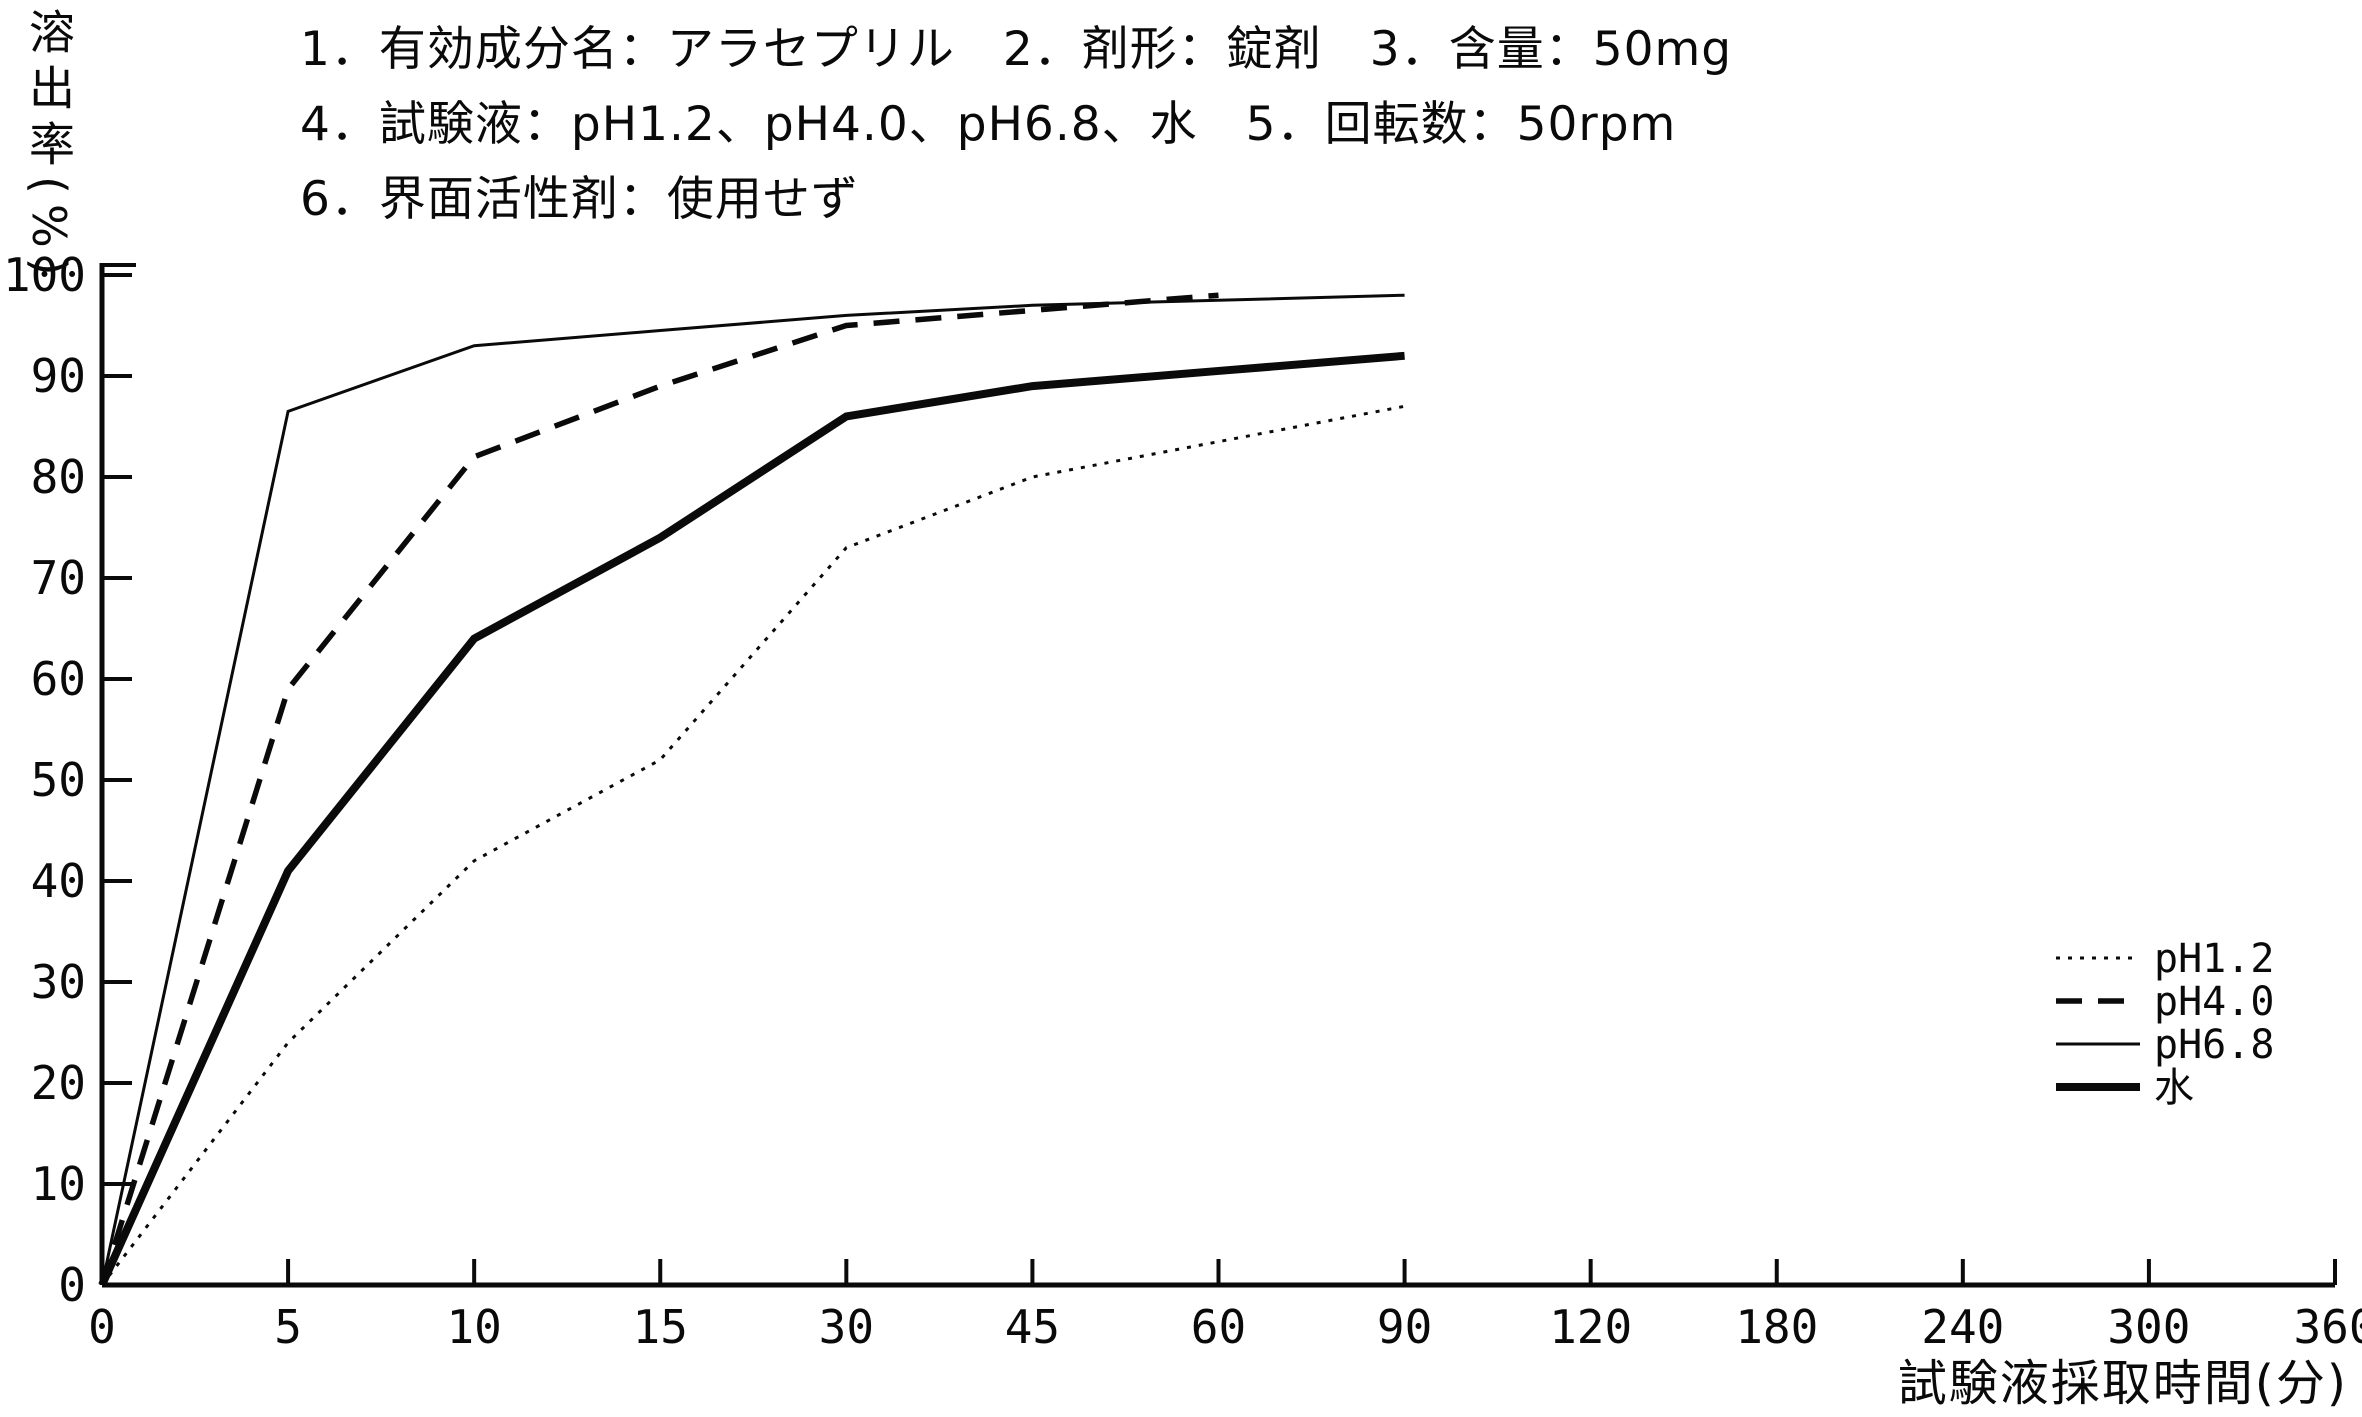 The width and height of the screenshot is (2362, 1417). Describe the element at coordinates (1404, 1327) in the screenshot. I see `x-tick-label: 90` at that location.